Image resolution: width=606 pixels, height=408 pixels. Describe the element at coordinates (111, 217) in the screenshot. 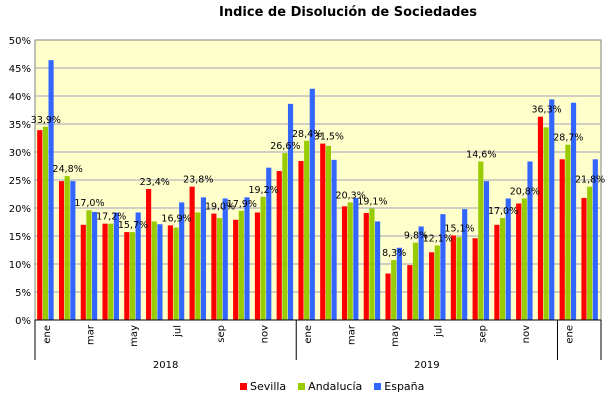

I see `data-label: 17,2%` at that location.